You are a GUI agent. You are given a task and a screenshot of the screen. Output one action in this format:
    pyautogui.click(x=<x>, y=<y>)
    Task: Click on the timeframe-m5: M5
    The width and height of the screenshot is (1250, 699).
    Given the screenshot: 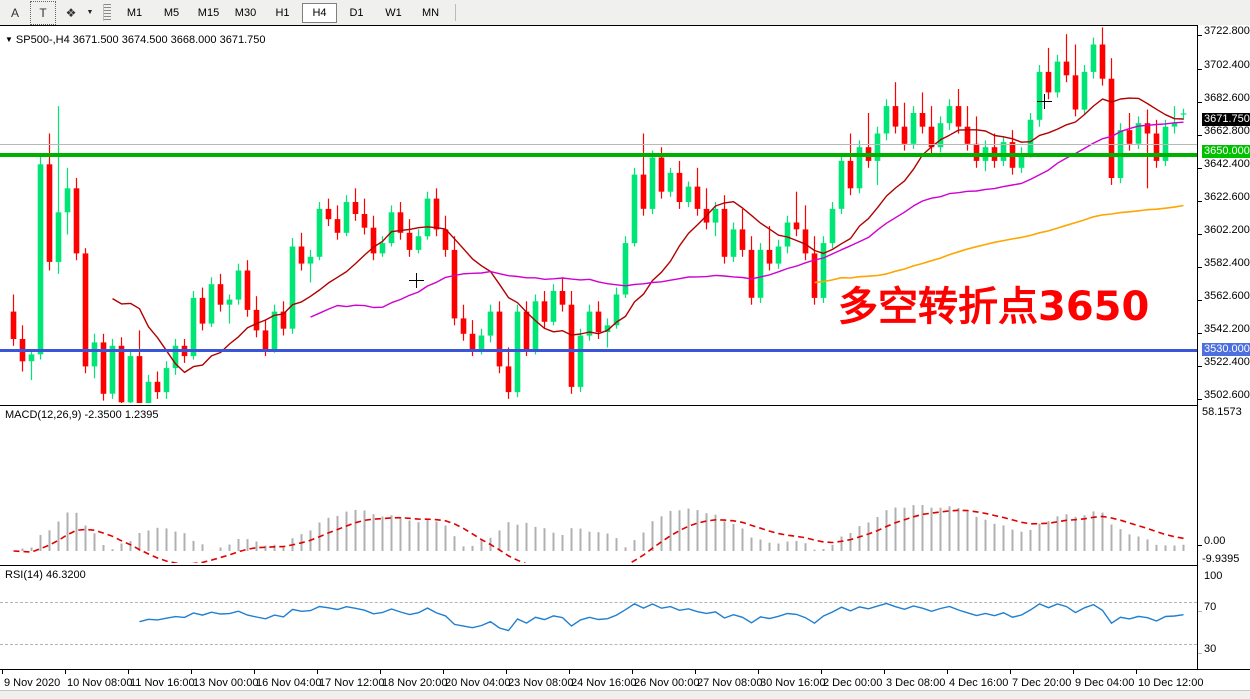 What is the action you would take?
    pyautogui.click(x=171, y=12)
    